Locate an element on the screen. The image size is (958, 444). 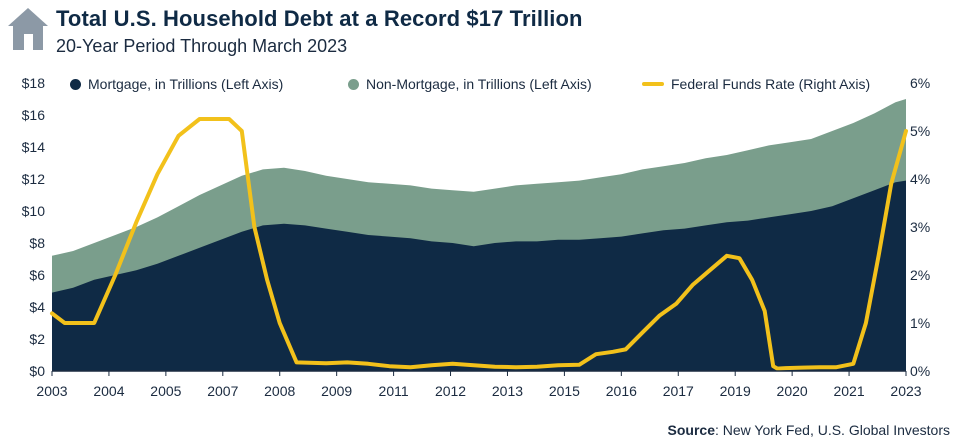
legend-swatch-non-mortgage is located at coordinates (353, 84).